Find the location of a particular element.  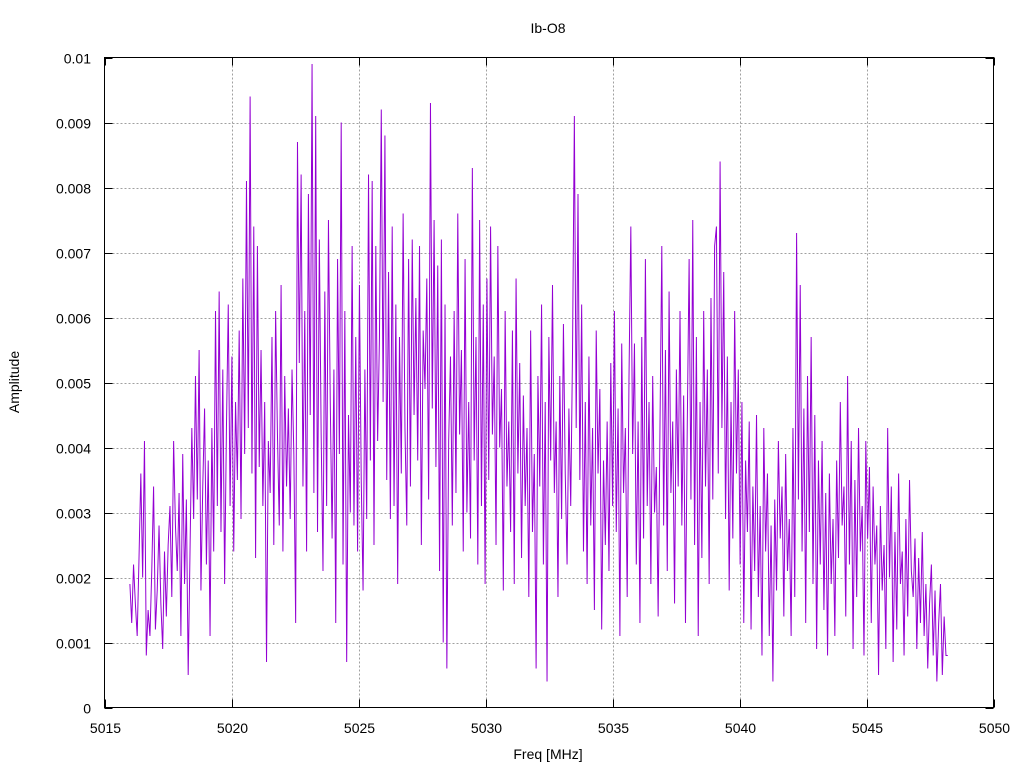

x-tick-label: 5035 is located at coordinates (613, 728).